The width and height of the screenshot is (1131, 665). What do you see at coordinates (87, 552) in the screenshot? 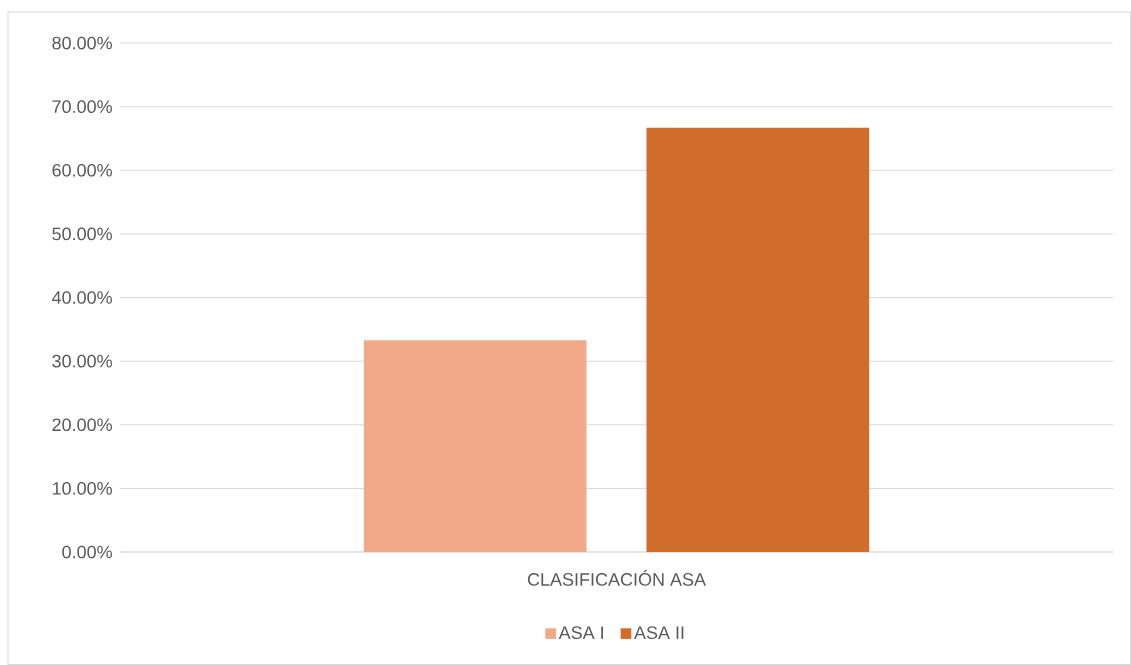
I see `y-tick-label: 0.00%` at bounding box center [87, 552].